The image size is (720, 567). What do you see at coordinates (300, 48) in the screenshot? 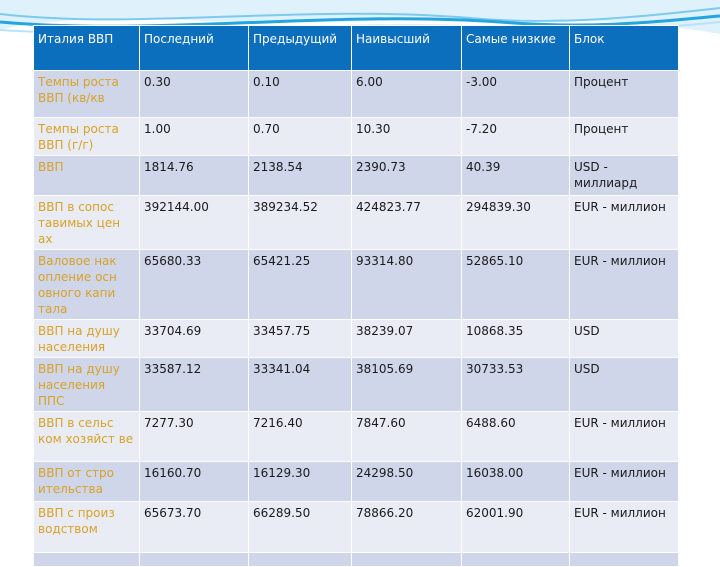
I see `header-previous: Предыдущий` at bounding box center [300, 48].